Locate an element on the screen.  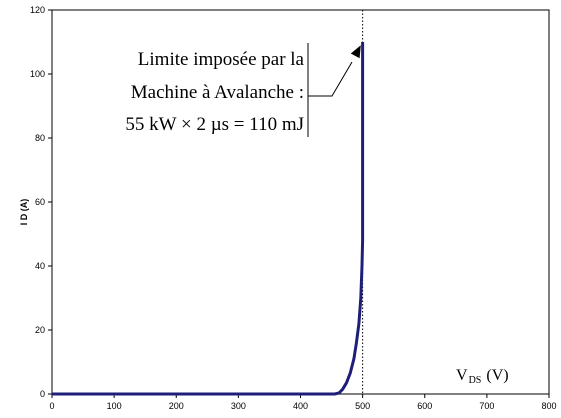
annotation-line-0: Limite imposée par la is located at coordinates (221, 59).